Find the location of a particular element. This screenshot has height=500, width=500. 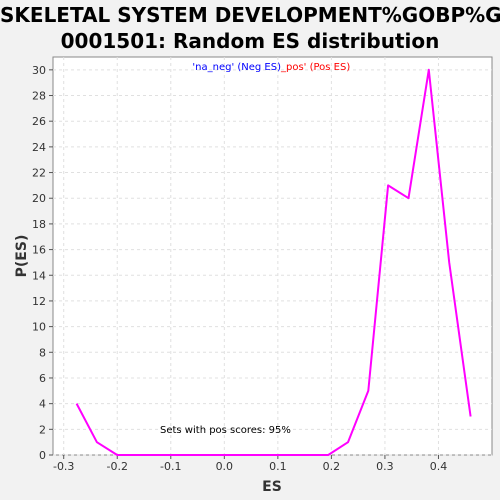

y-tick-label: 30 is located at coordinates (39, 70).